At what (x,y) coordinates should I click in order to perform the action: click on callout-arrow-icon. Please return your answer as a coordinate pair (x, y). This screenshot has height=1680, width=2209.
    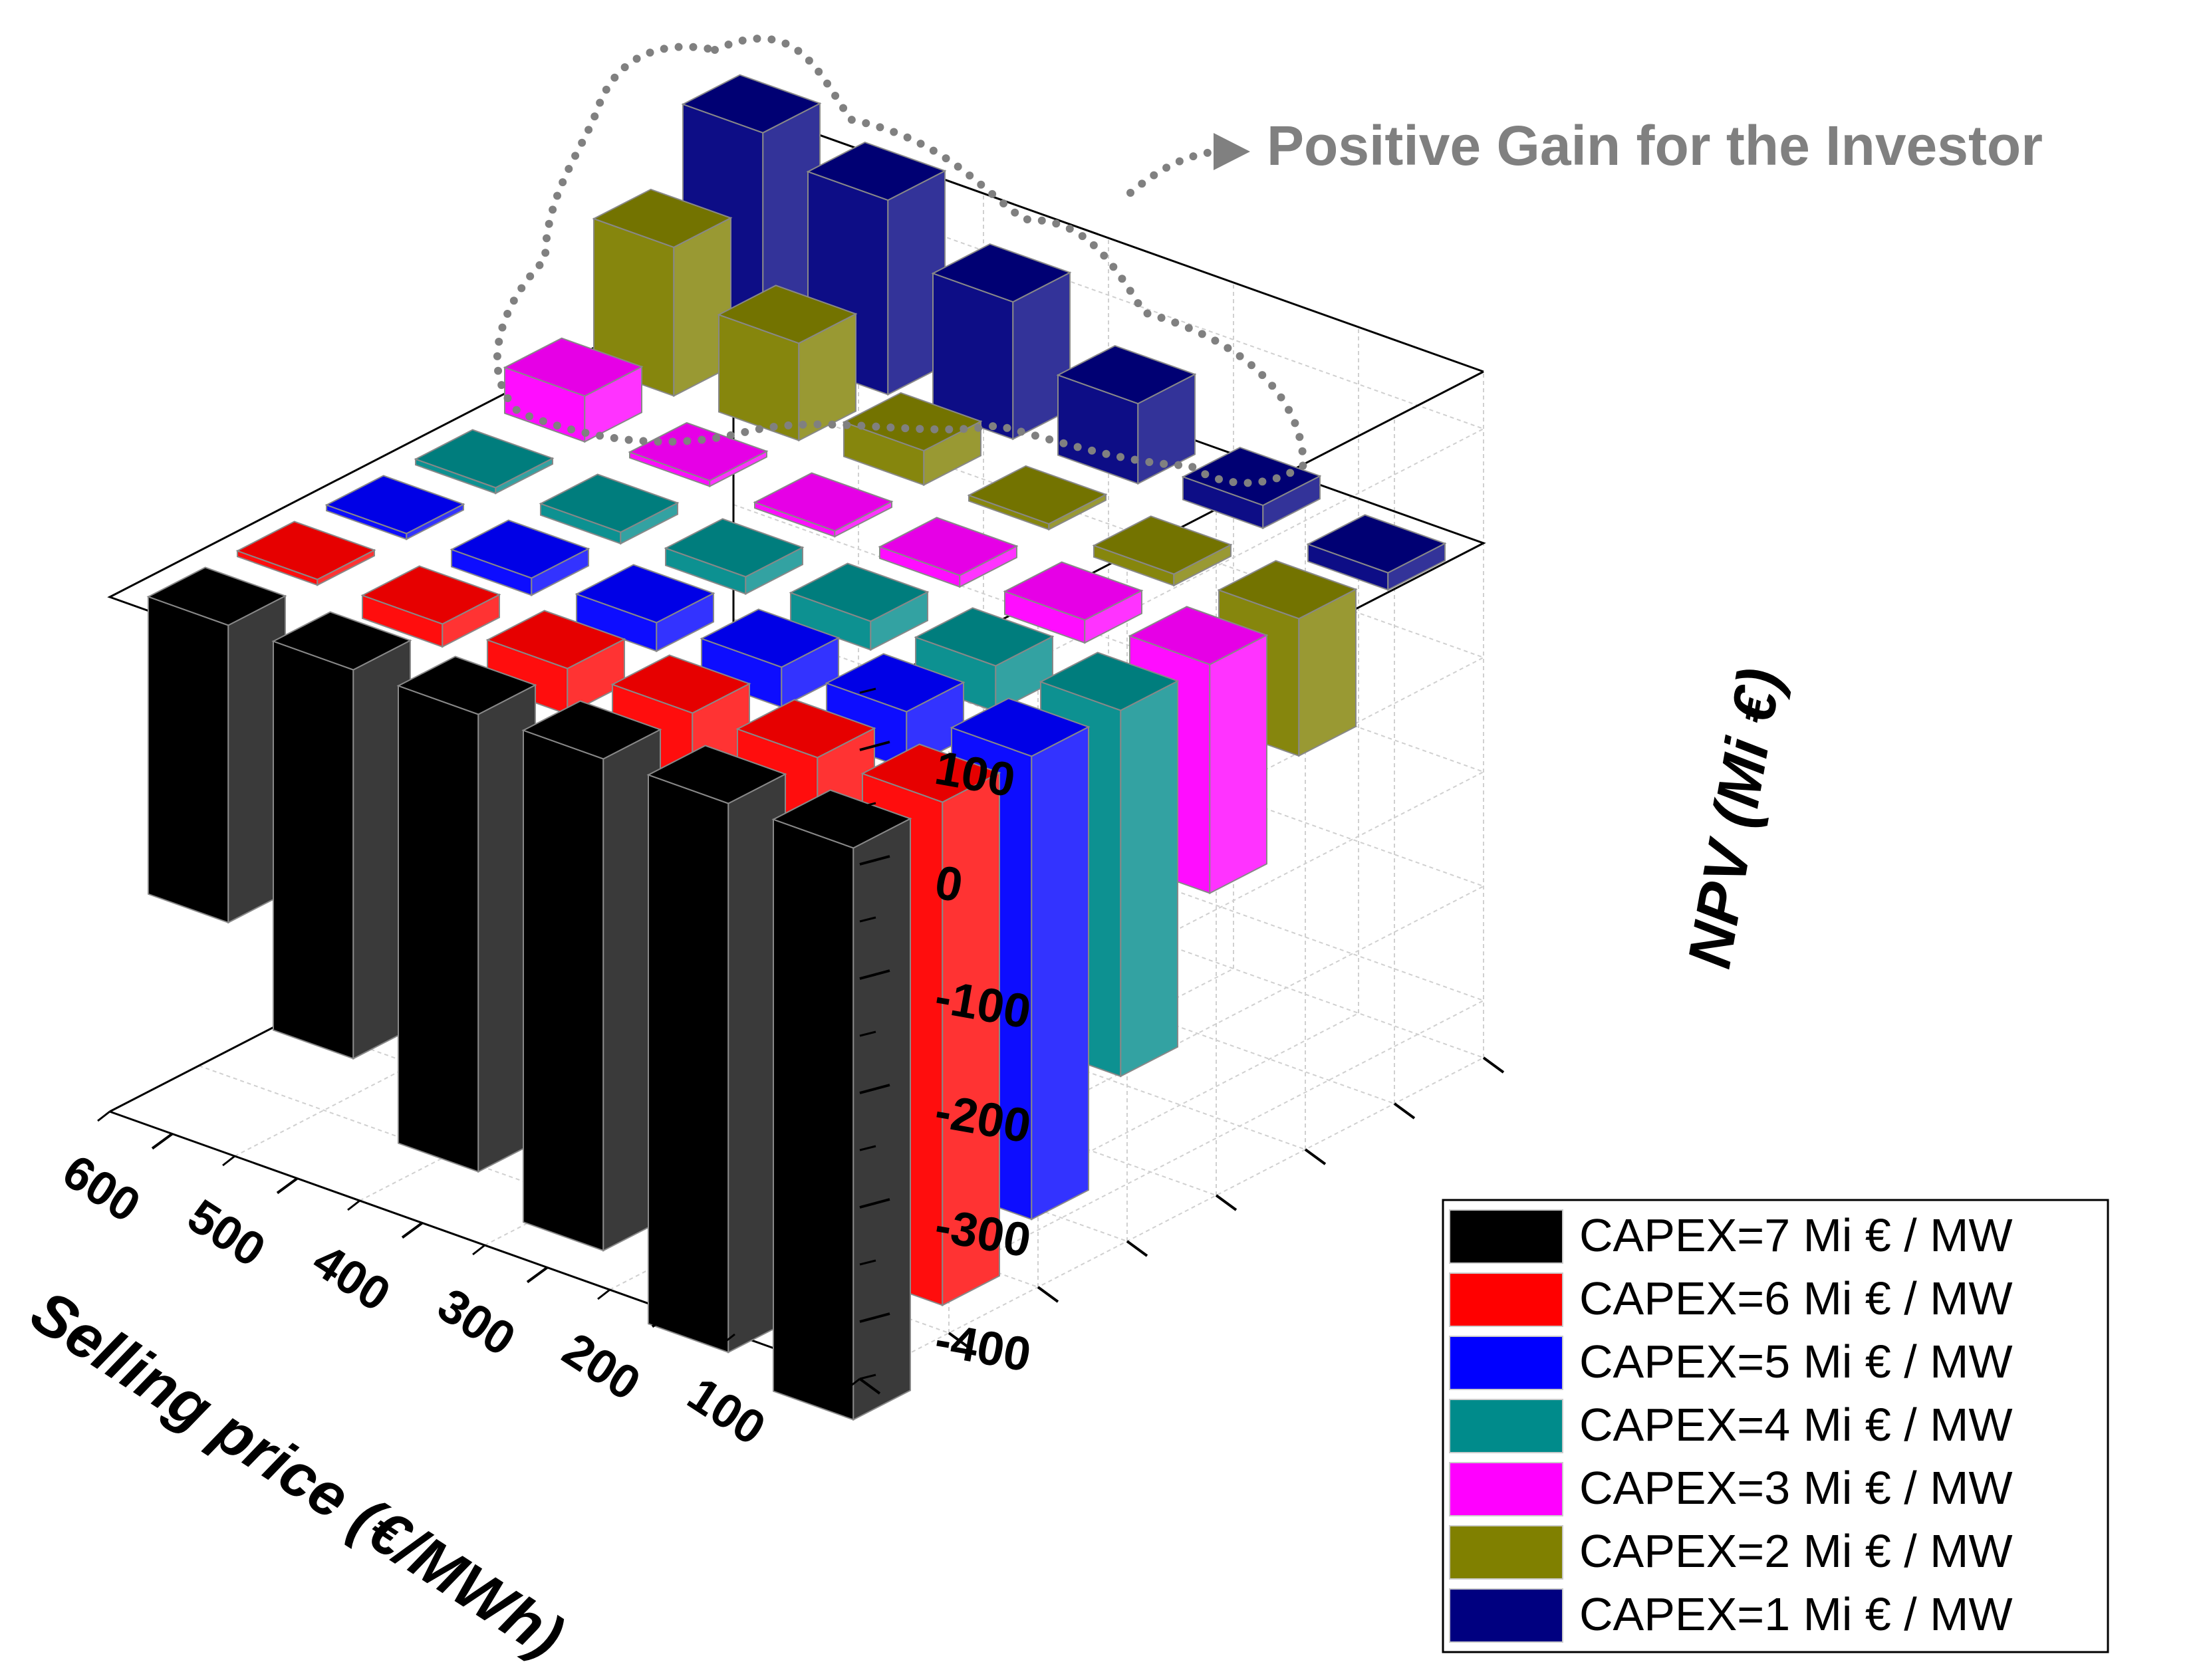
    Looking at the image, I should click on (1232, 151).